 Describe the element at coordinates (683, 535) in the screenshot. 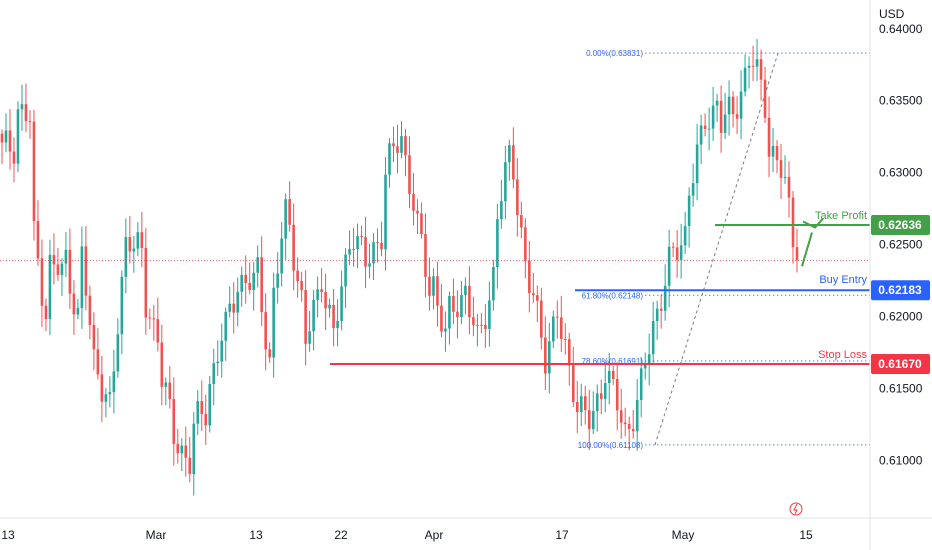

I see `x-tick-label: May` at that location.